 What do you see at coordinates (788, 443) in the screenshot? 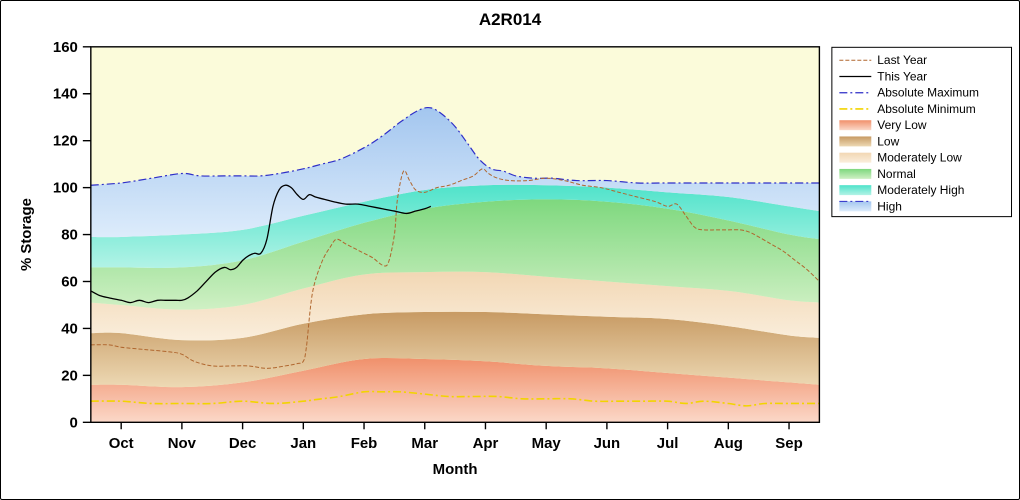
I see `x-tick-label: Sep` at bounding box center [788, 443].